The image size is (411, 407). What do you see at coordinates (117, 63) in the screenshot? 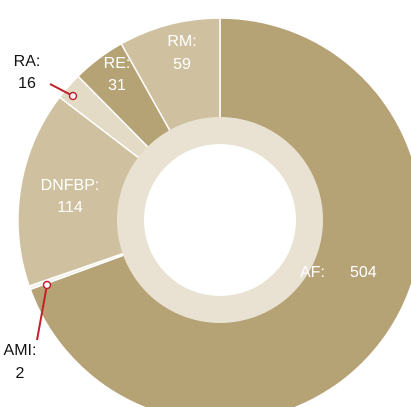
I see `slice-label-name: RE:` at bounding box center [117, 63].